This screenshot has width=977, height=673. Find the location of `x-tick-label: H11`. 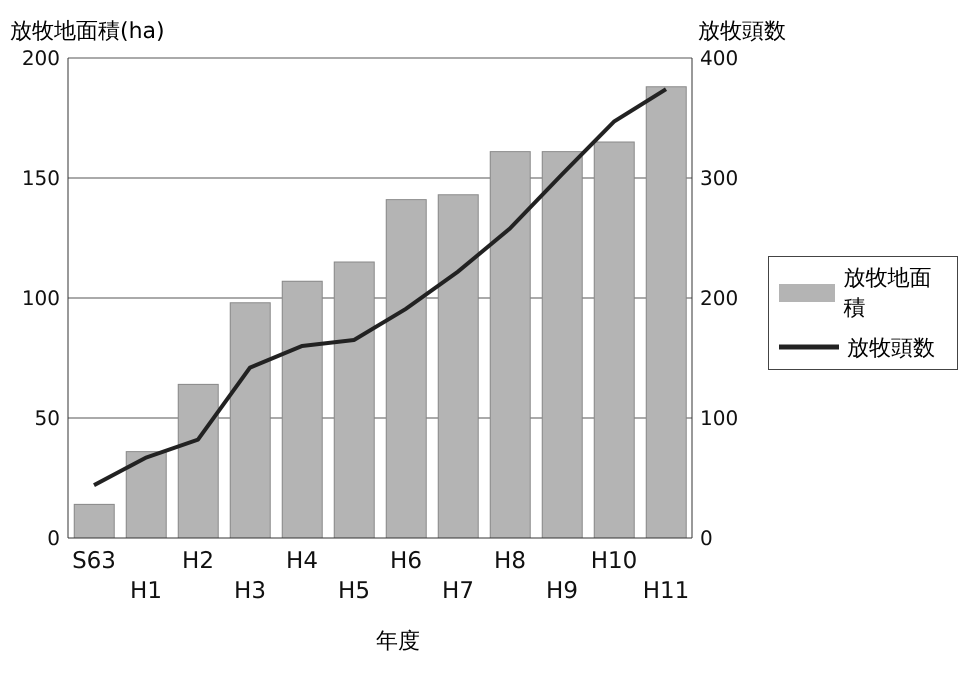

x-tick-label: H11 is located at coordinates (666, 591).